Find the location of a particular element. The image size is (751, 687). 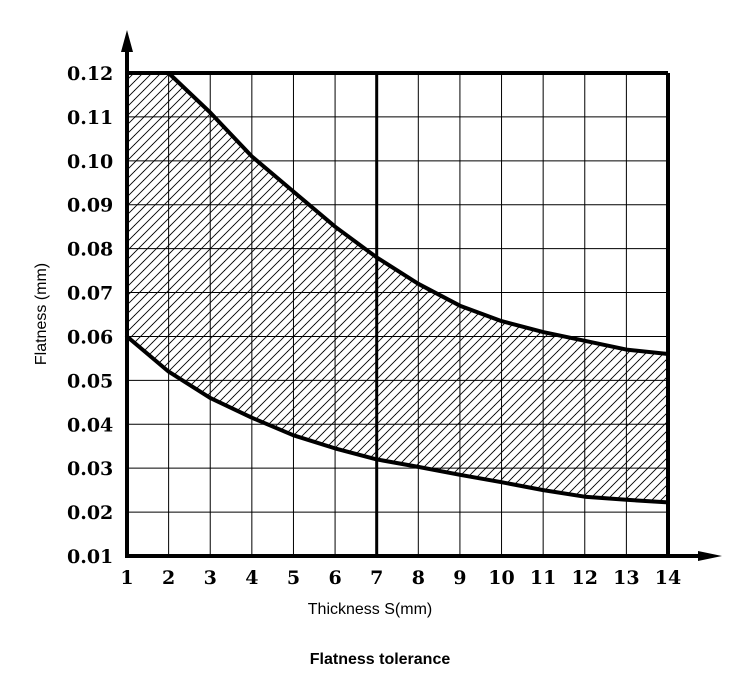

y-tick-label: 0.10 is located at coordinates (90, 162).